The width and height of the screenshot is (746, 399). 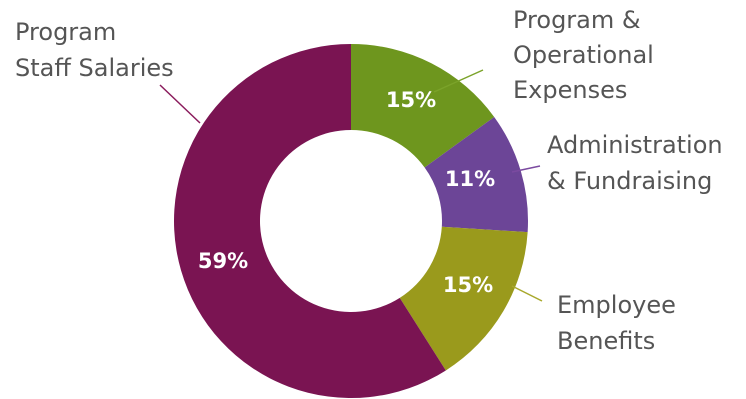 I want to click on category-label-employee-benefits: Employee Benefits, so click(x=616, y=323).